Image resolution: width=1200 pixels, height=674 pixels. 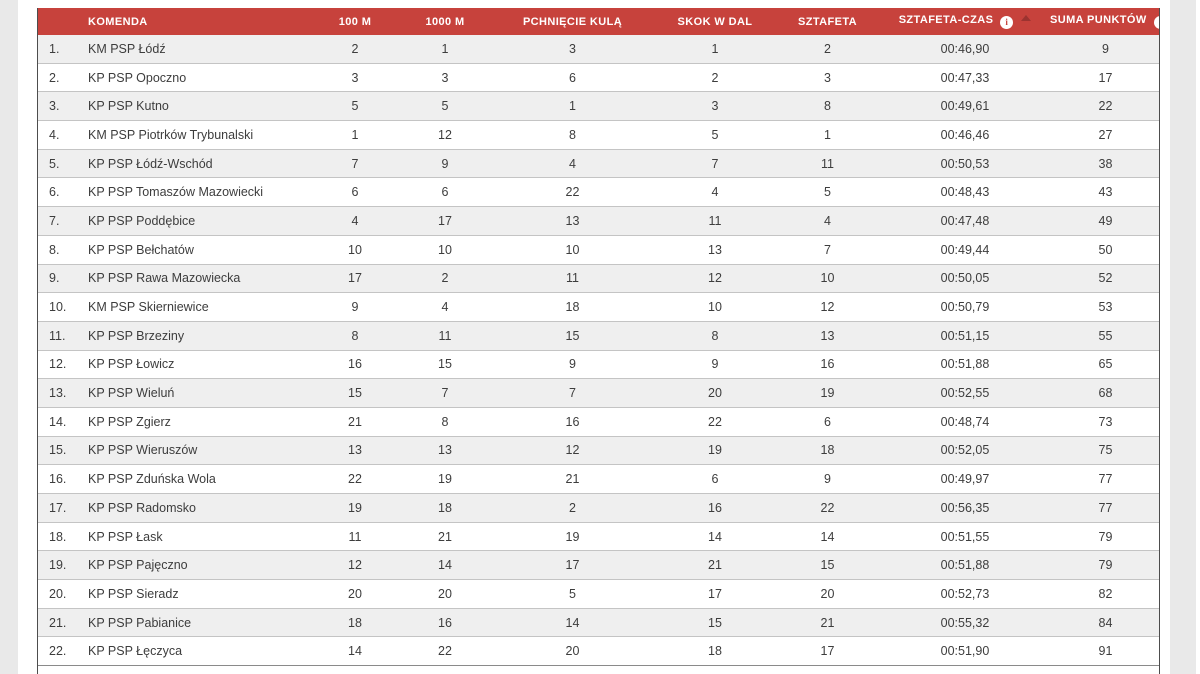 I want to click on cell-suma: 50, so click(x=1104, y=250).